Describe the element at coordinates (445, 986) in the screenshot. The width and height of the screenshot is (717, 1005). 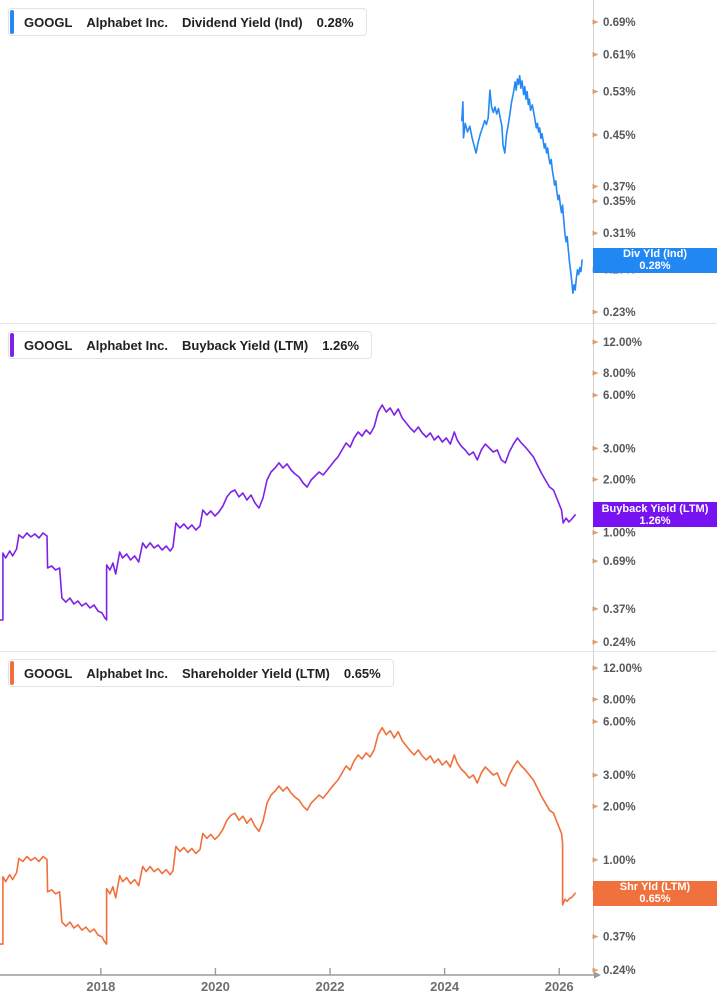
I see `x-tick-label: 2024` at that location.